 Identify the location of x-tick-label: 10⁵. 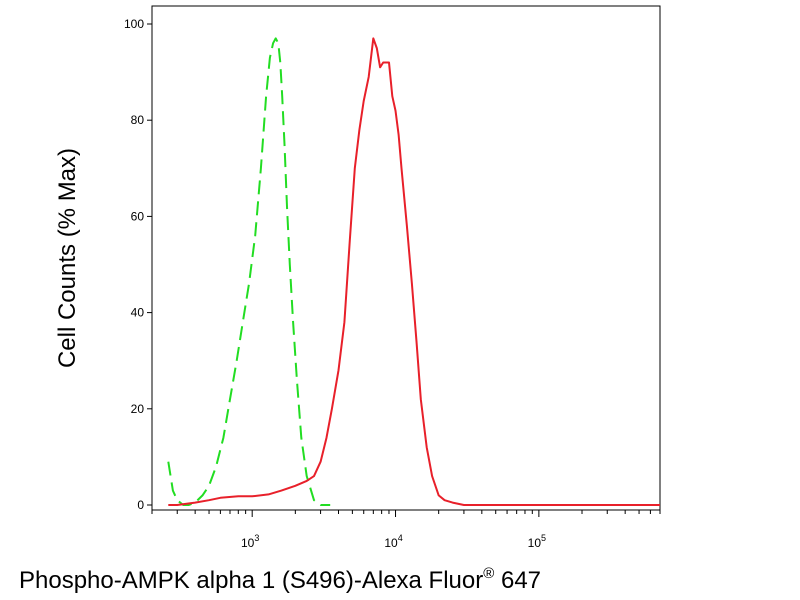
(537, 541).